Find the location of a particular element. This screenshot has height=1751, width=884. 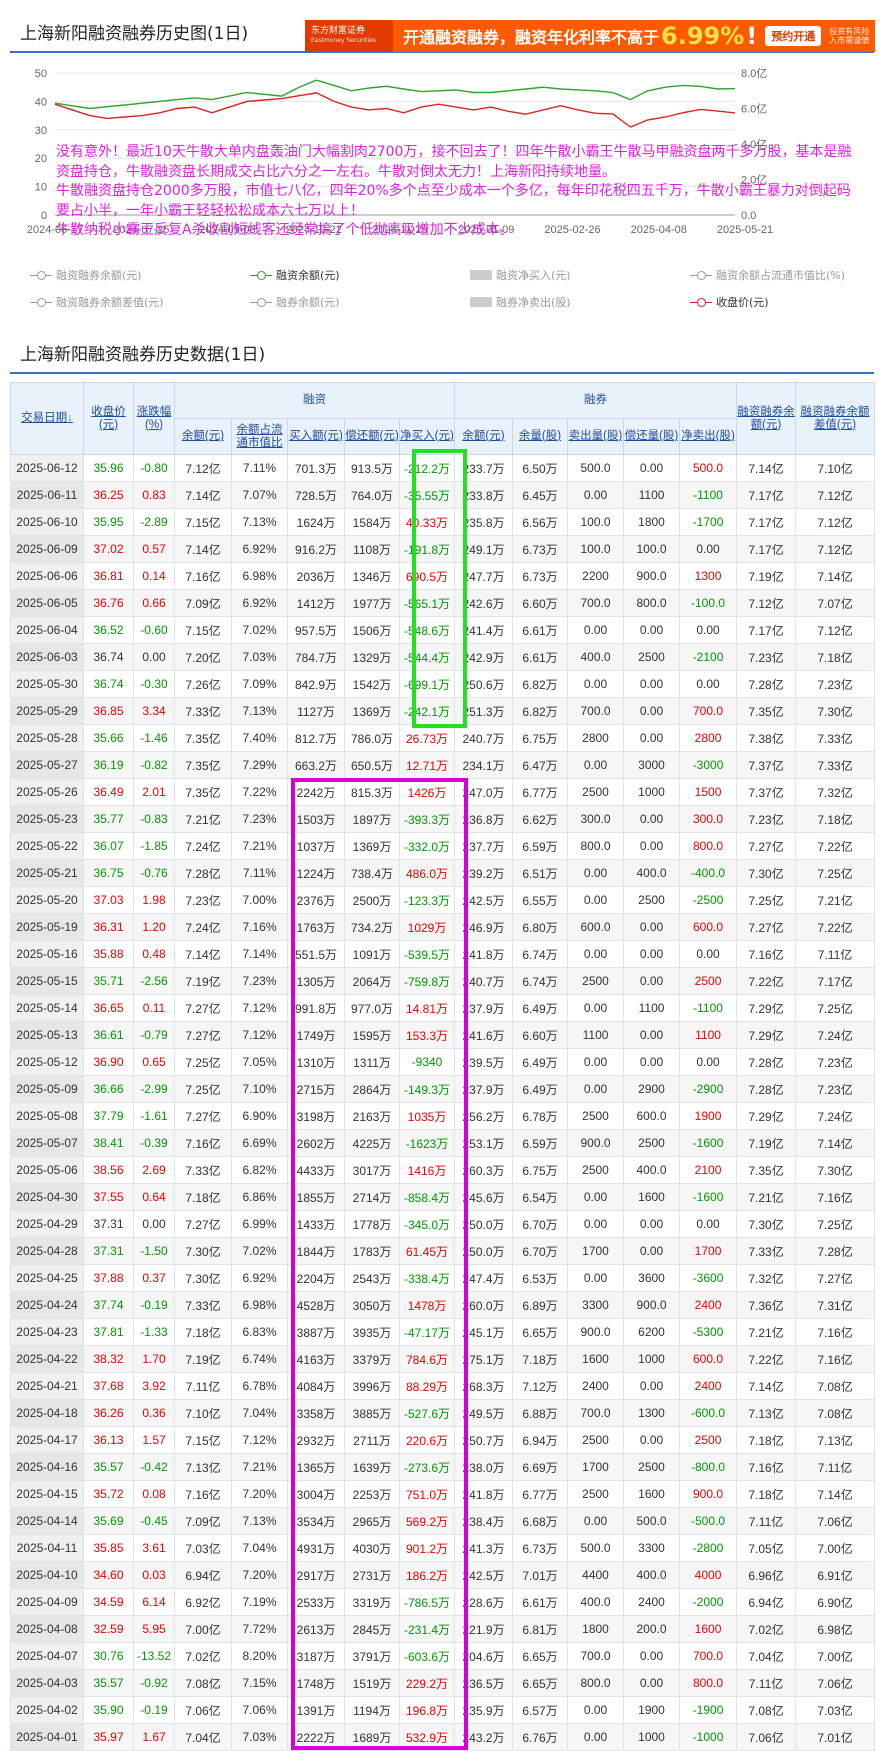

cell-repay: 1311万 is located at coordinates (372, 1062).